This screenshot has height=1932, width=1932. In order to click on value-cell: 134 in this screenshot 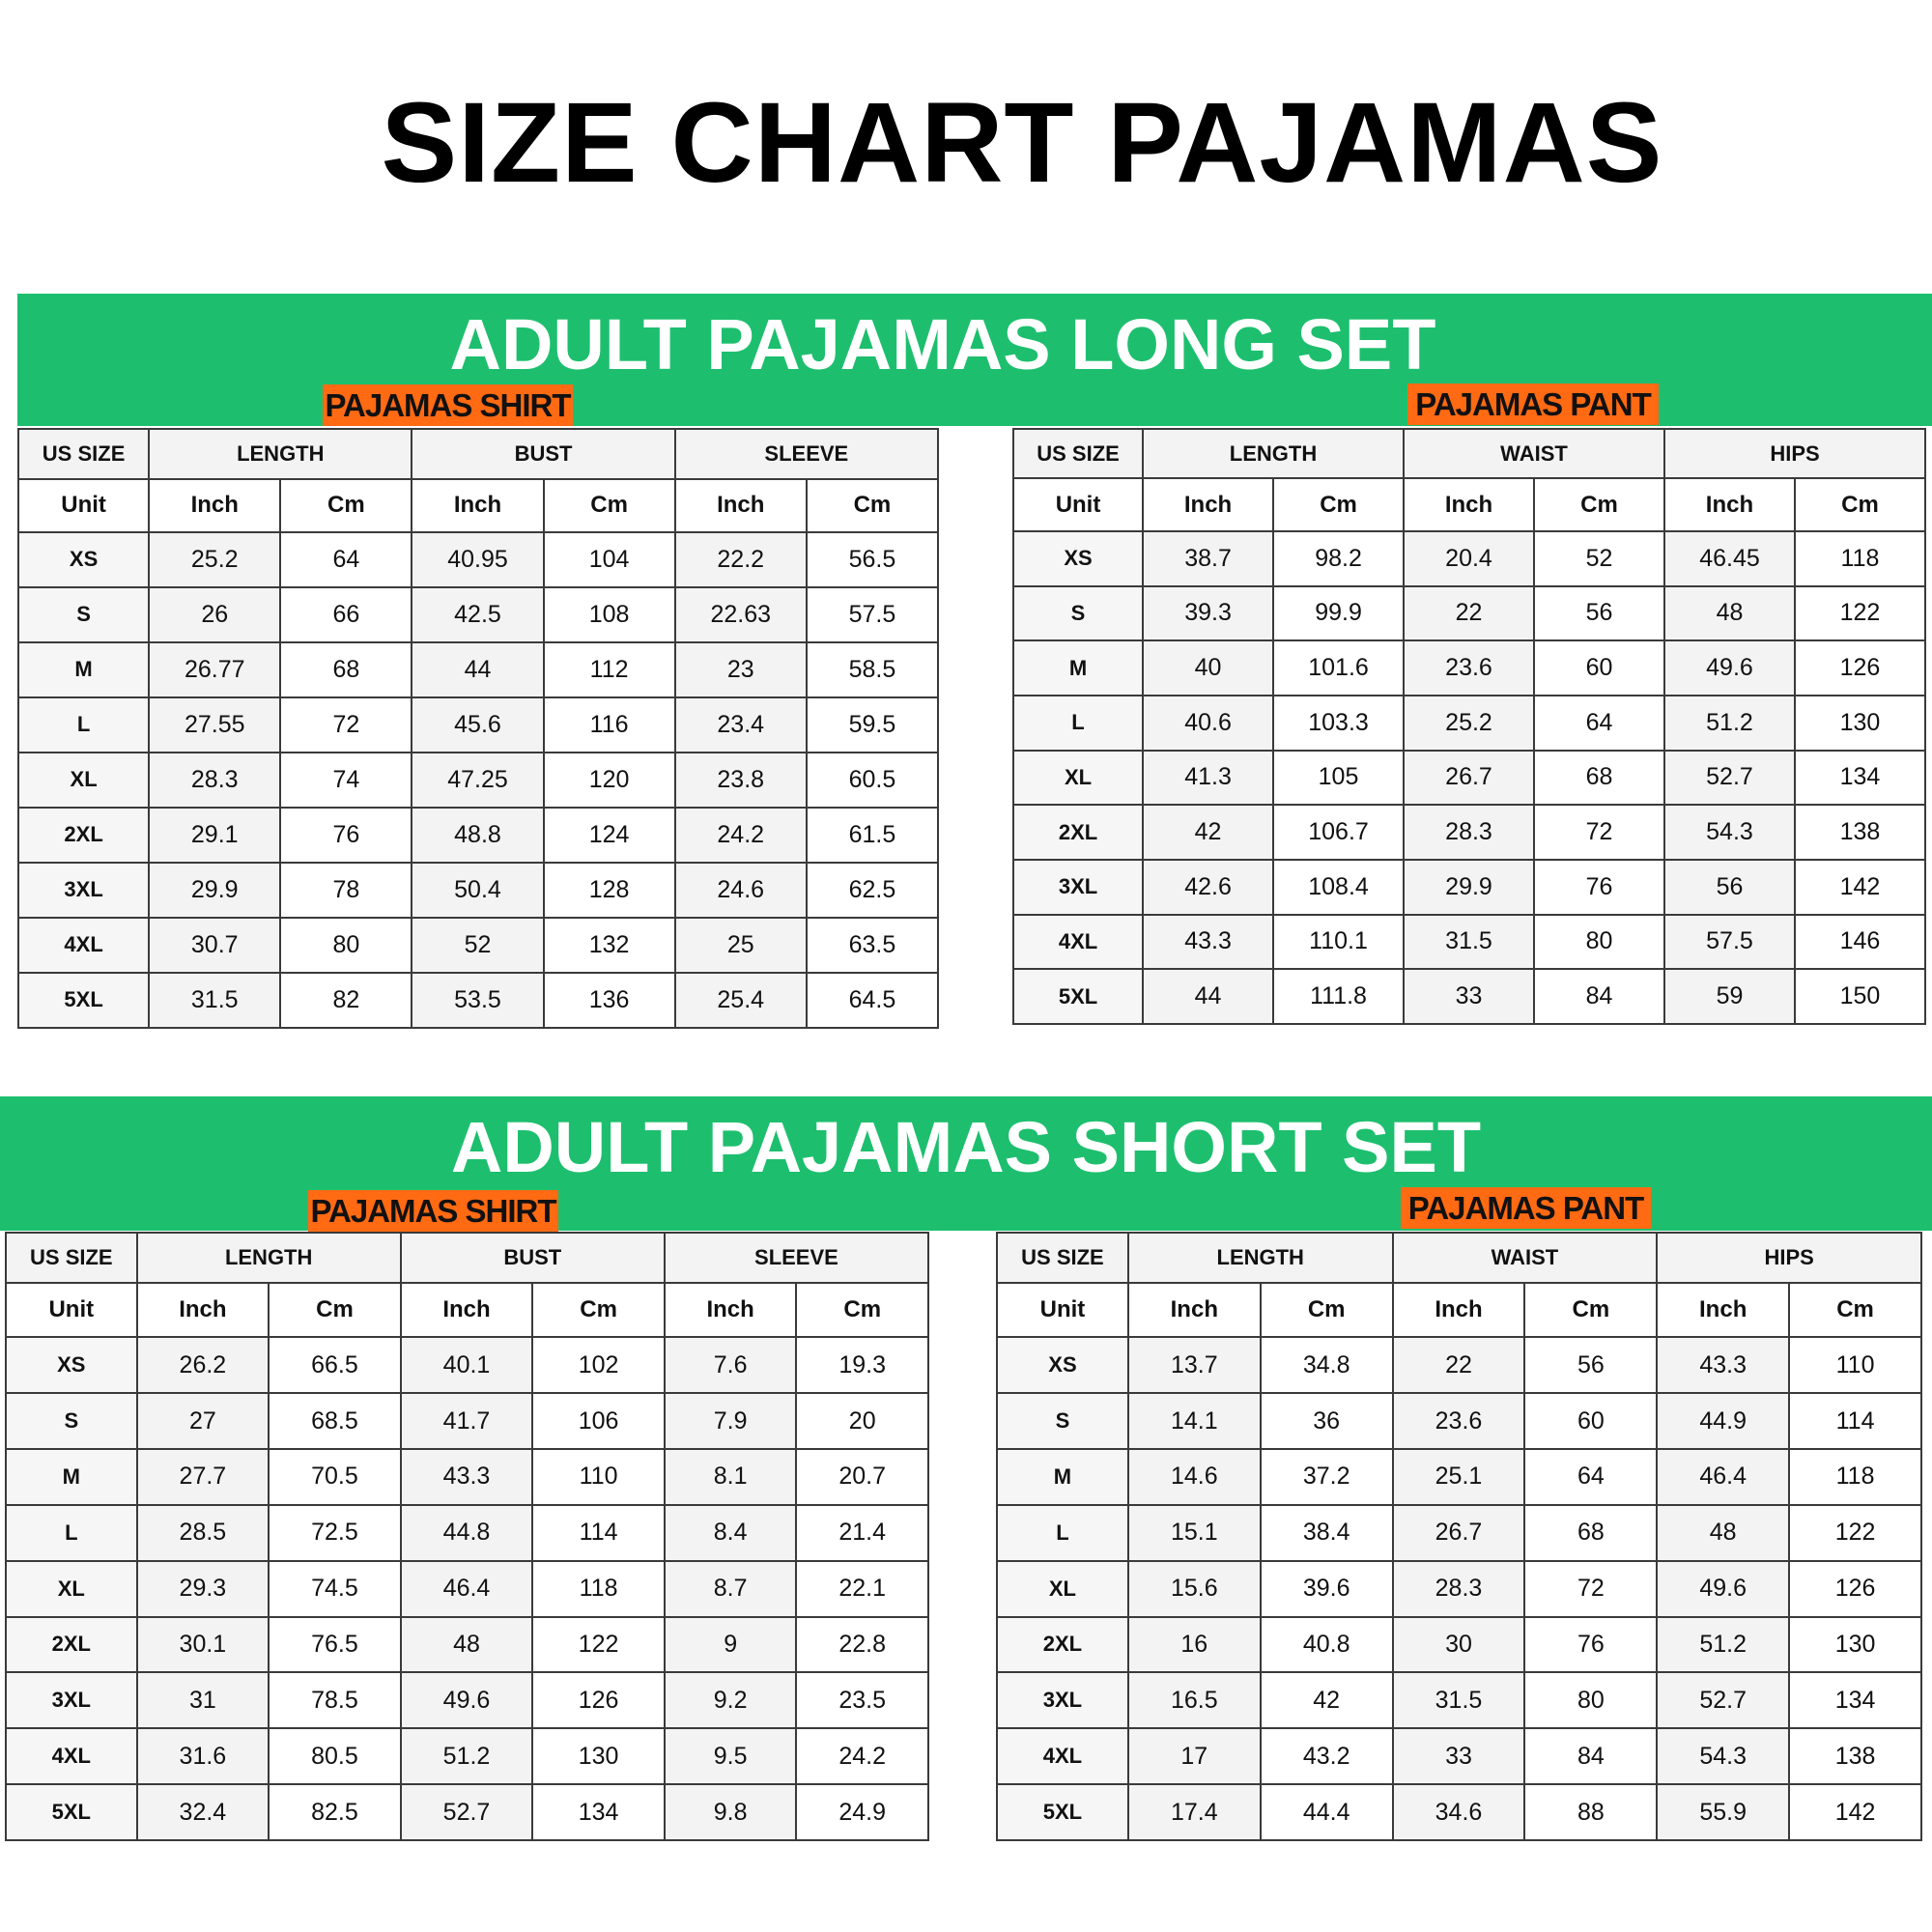, I will do `click(1860, 778)`.